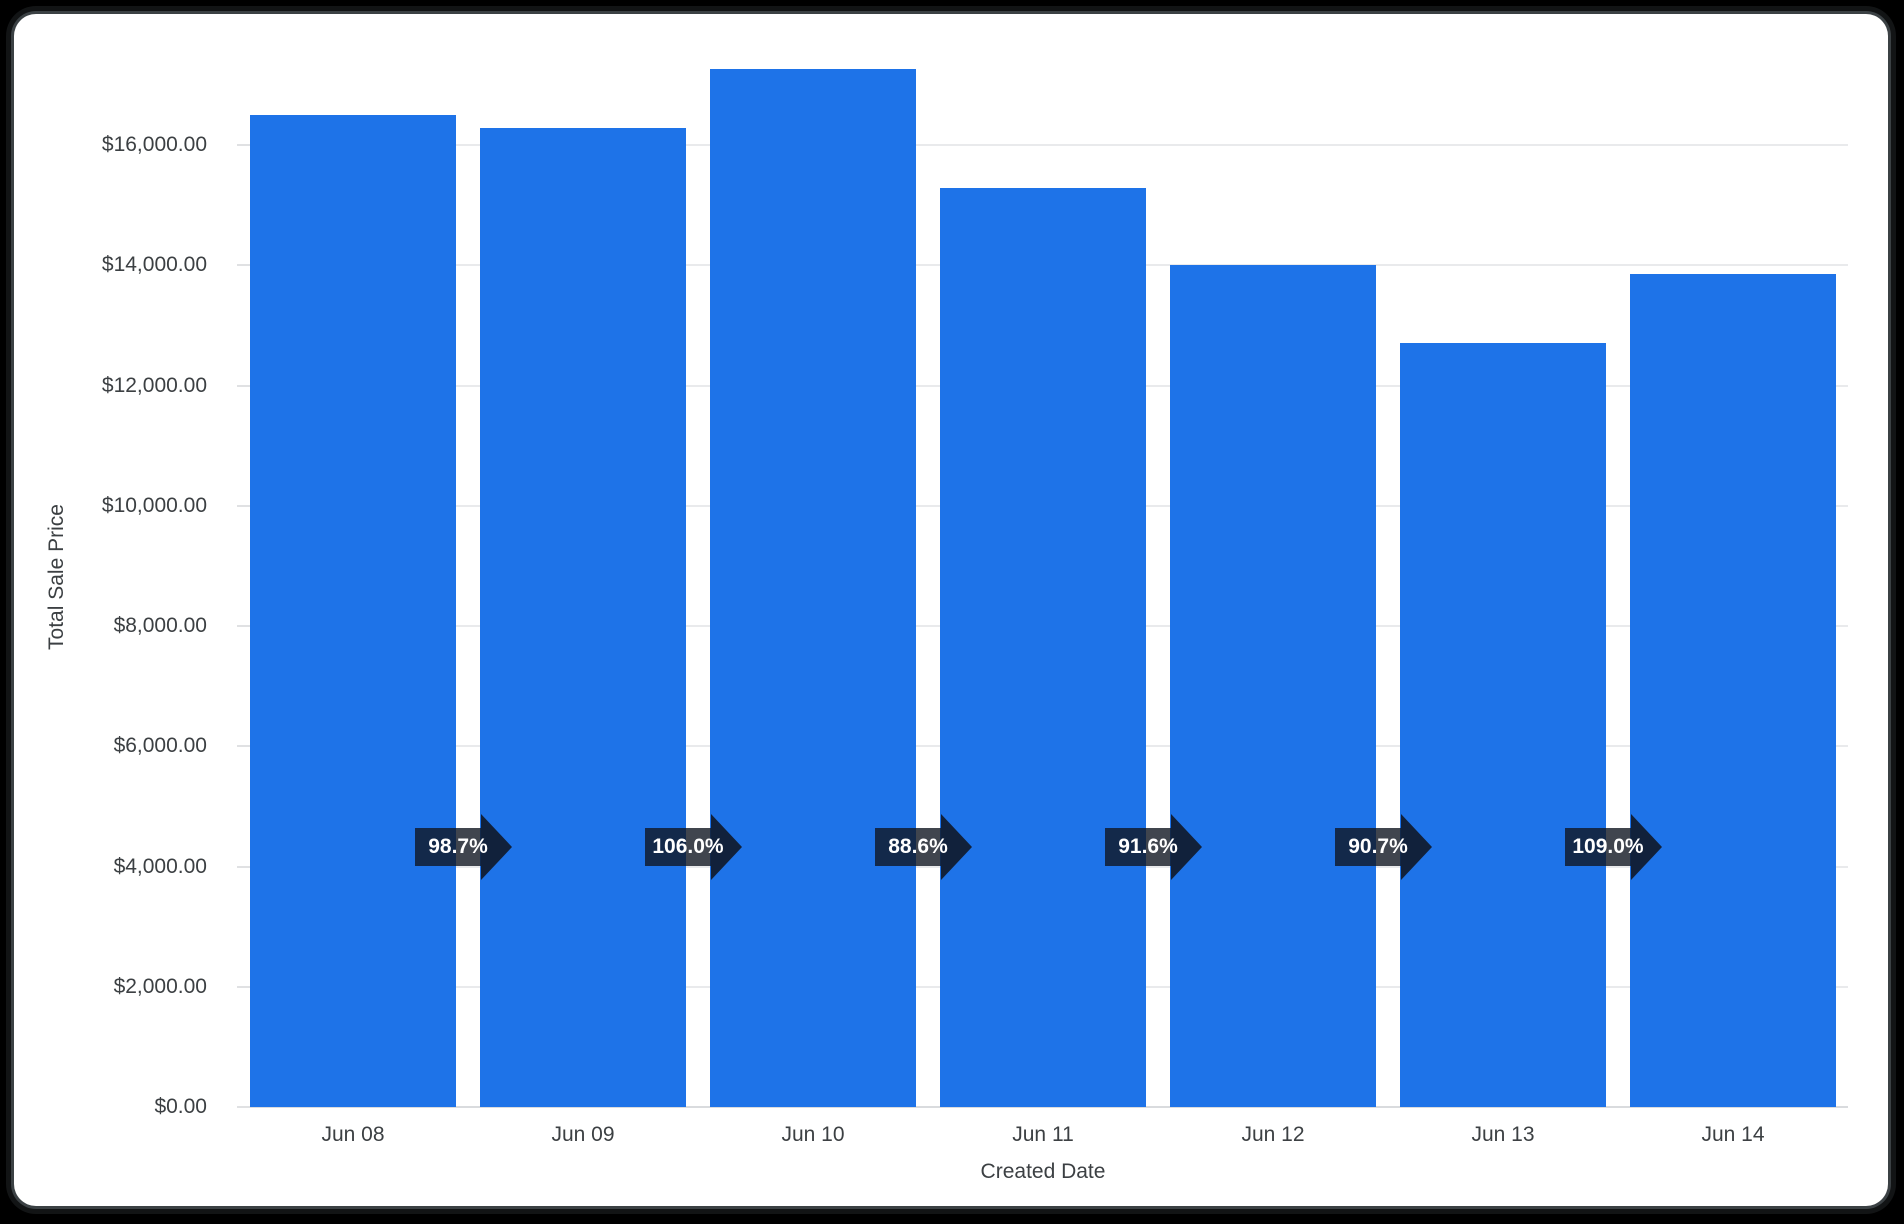 This screenshot has width=1904, height=1224. I want to click on y-tick-label: $2,000.00, so click(160, 986).